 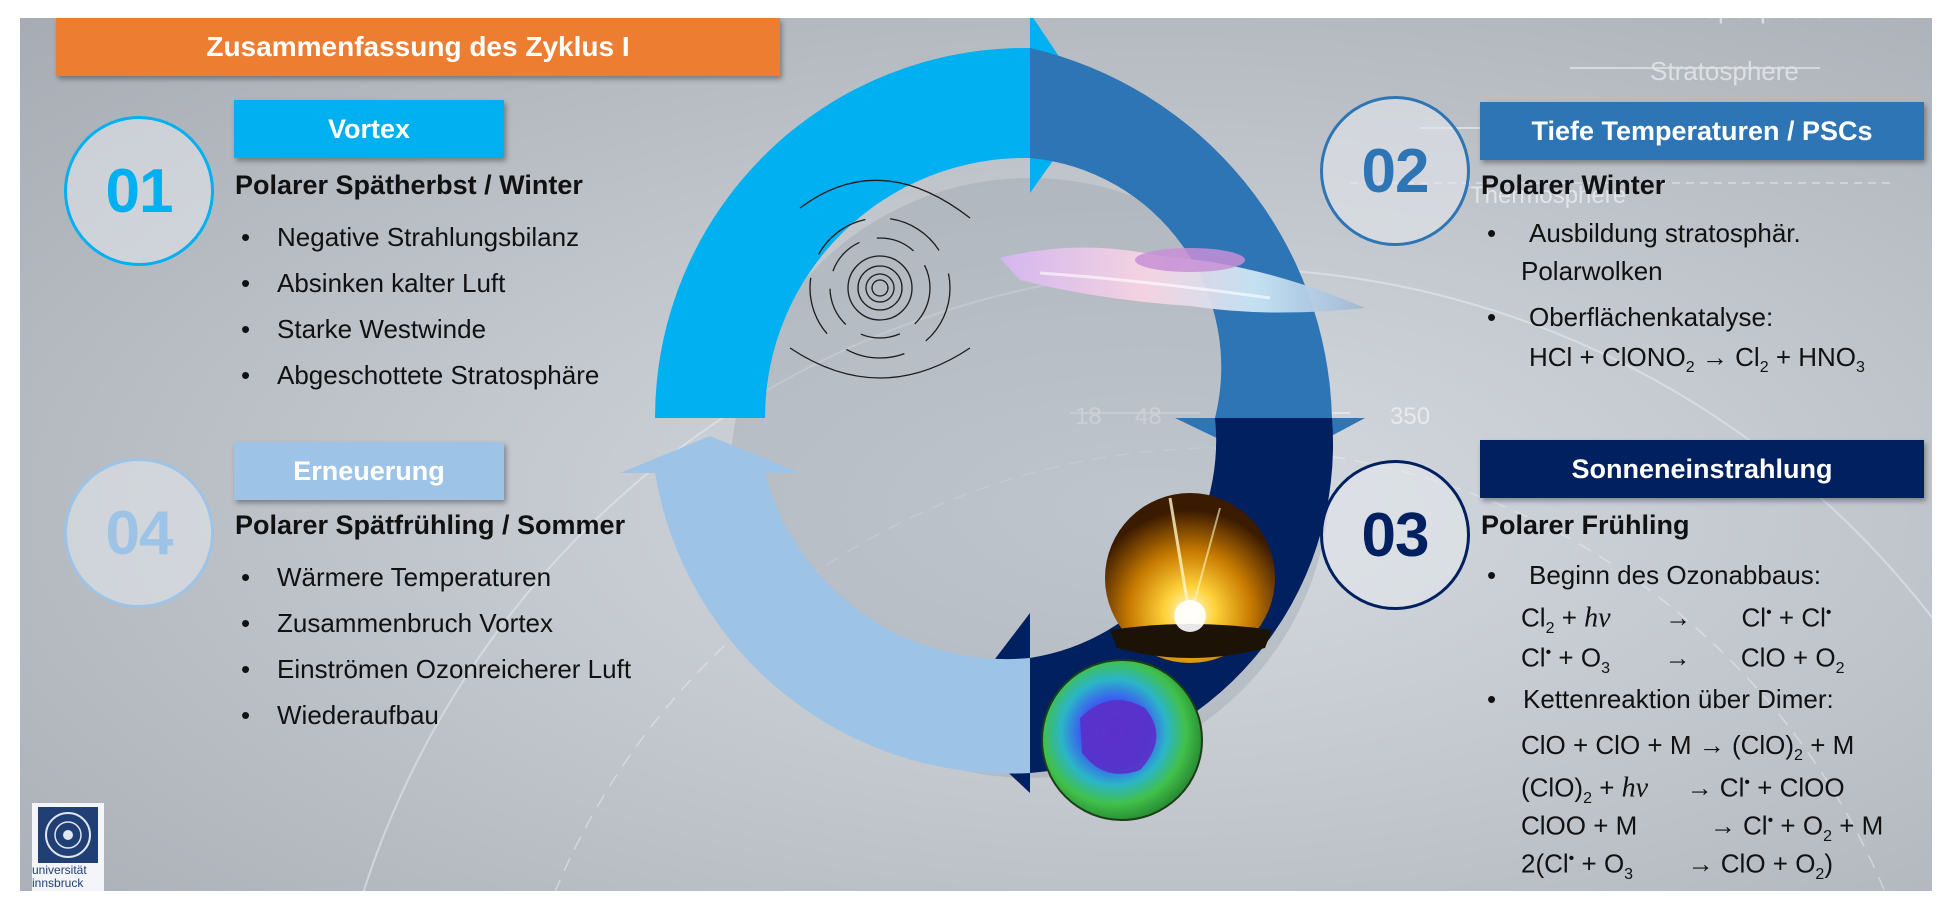 I want to click on phase-bullets-03a: Beginn des Ozonabbaus:, so click(x=1651, y=575).